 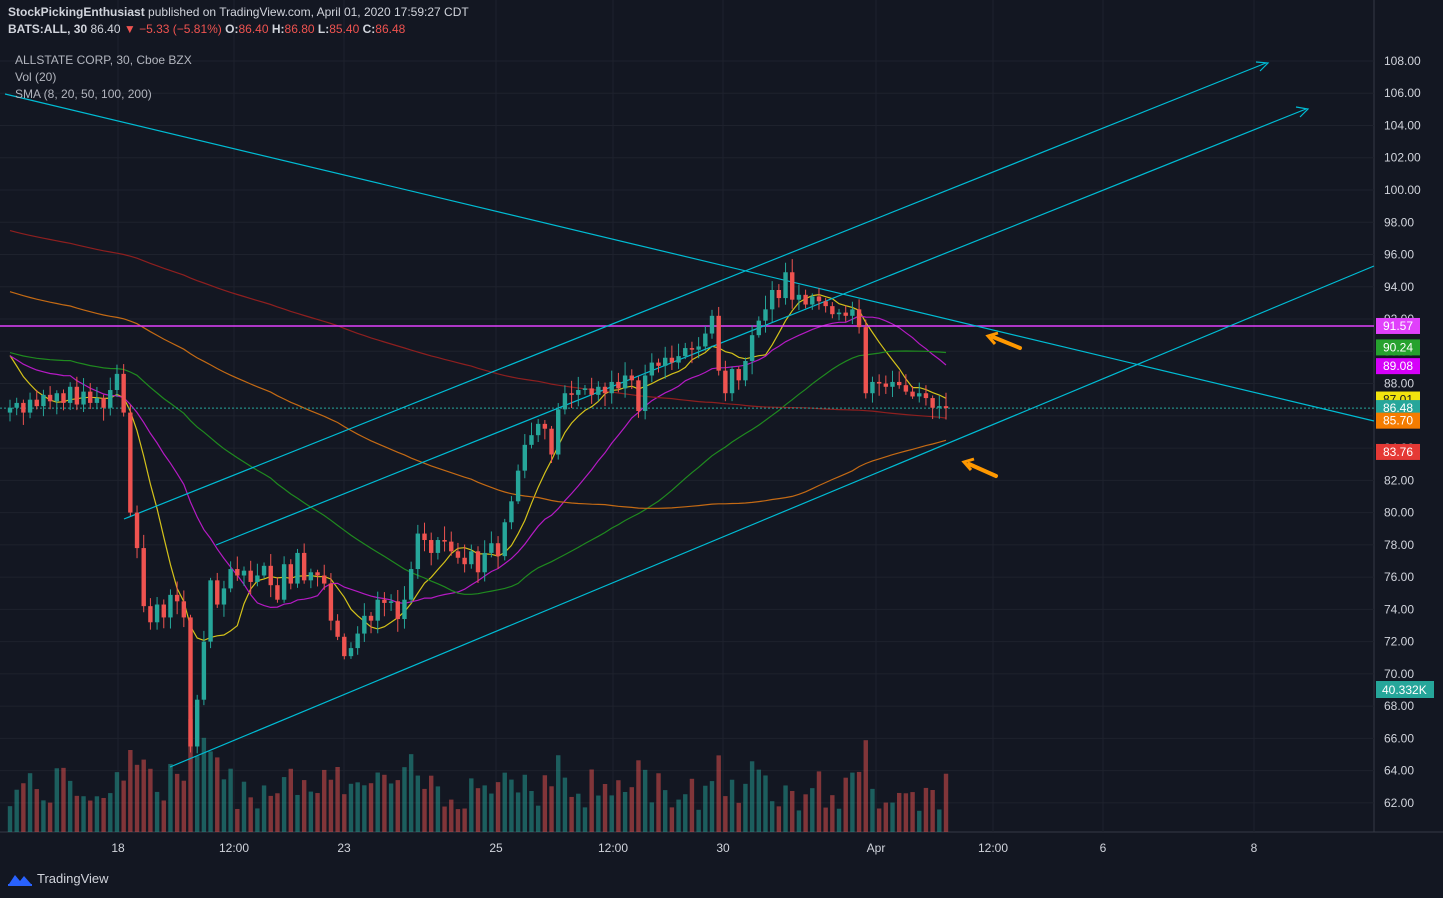 What do you see at coordinates (344, 29) in the screenshot?
I see `low-value: 85.40` at bounding box center [344, 29].